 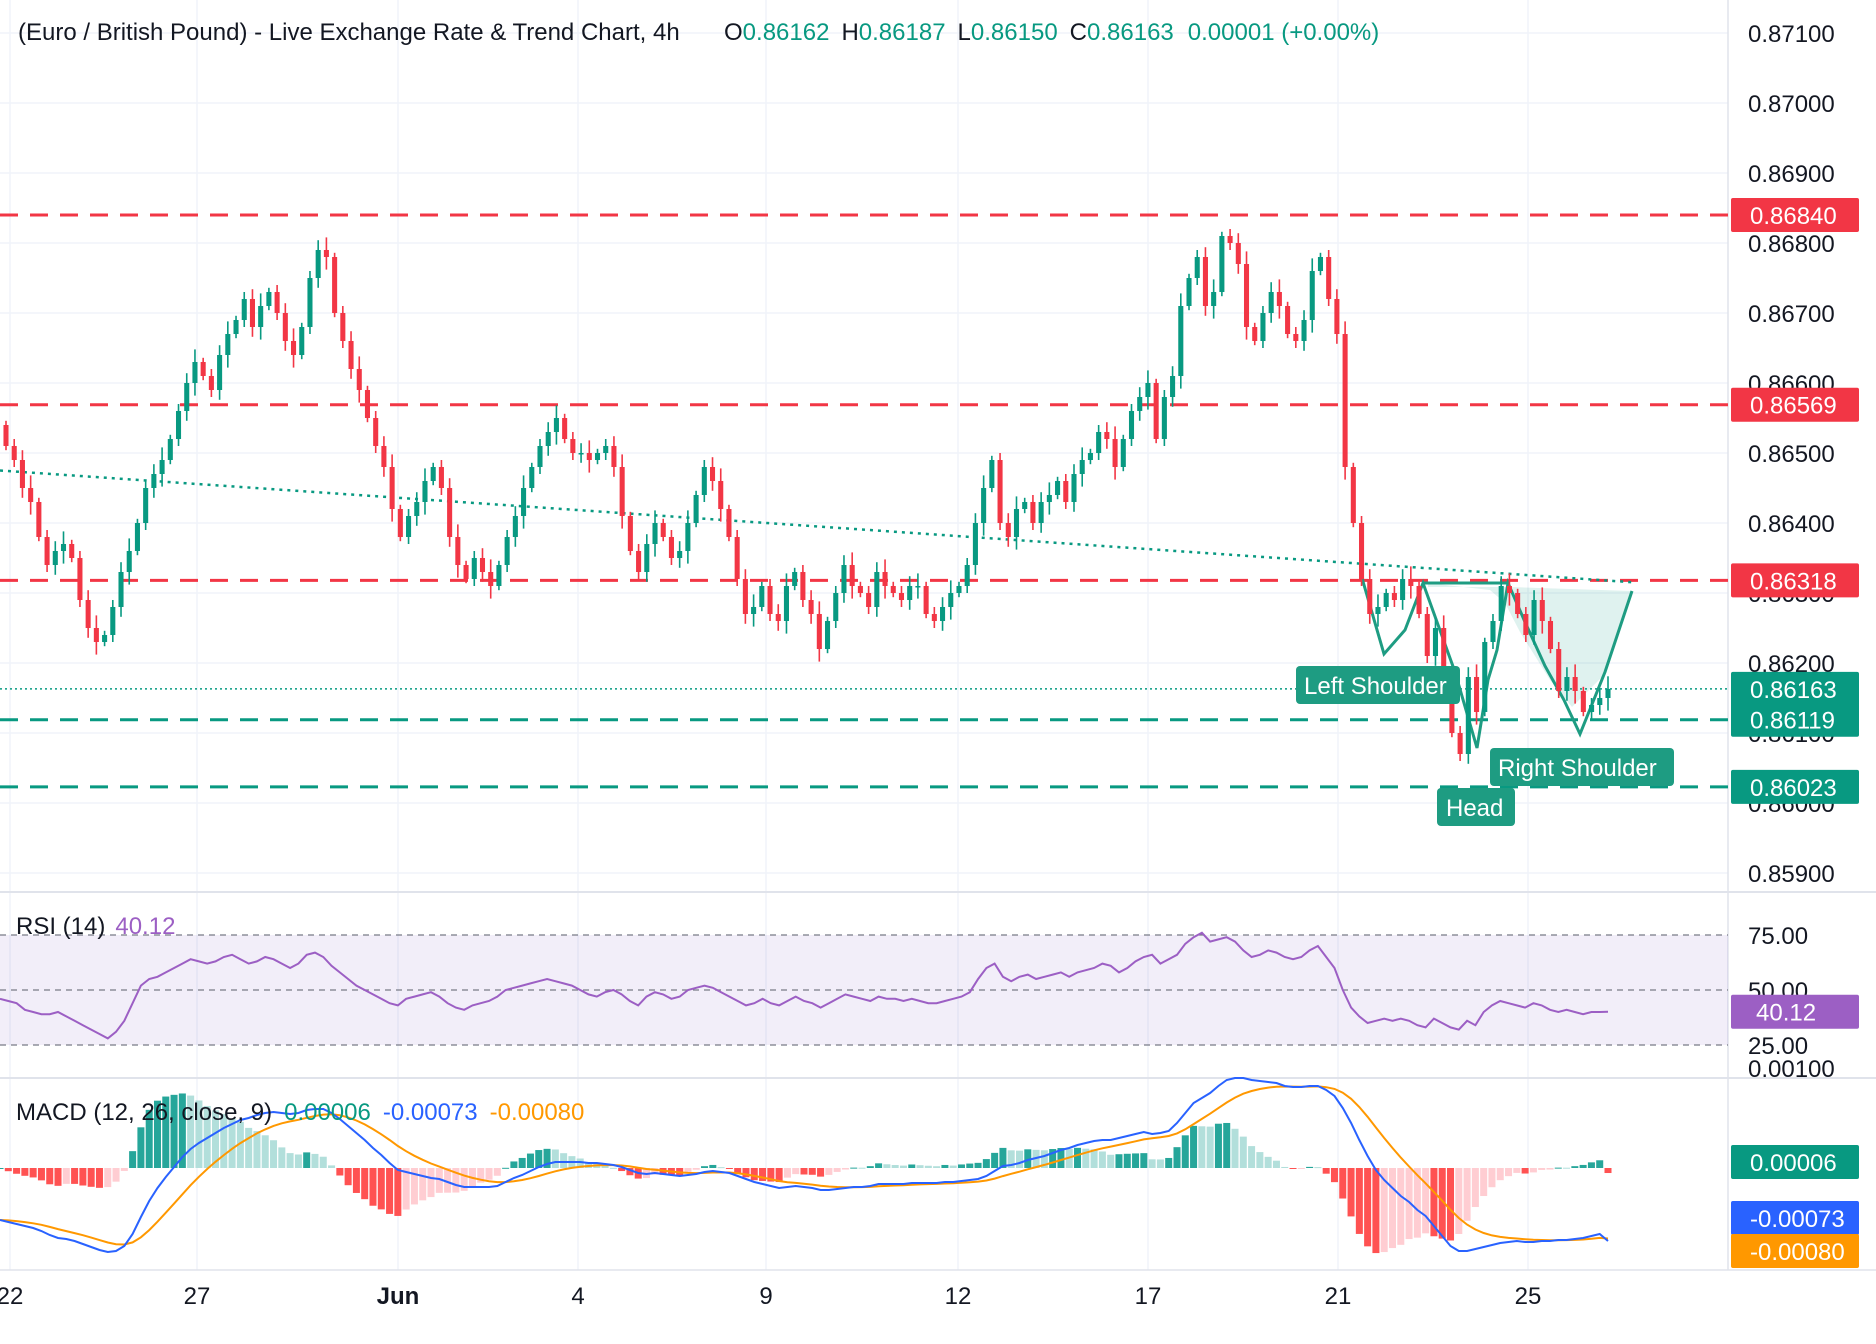 I want to click on macd-title: MACD (12, 26, close, 9), so click(x=144, y=1112).